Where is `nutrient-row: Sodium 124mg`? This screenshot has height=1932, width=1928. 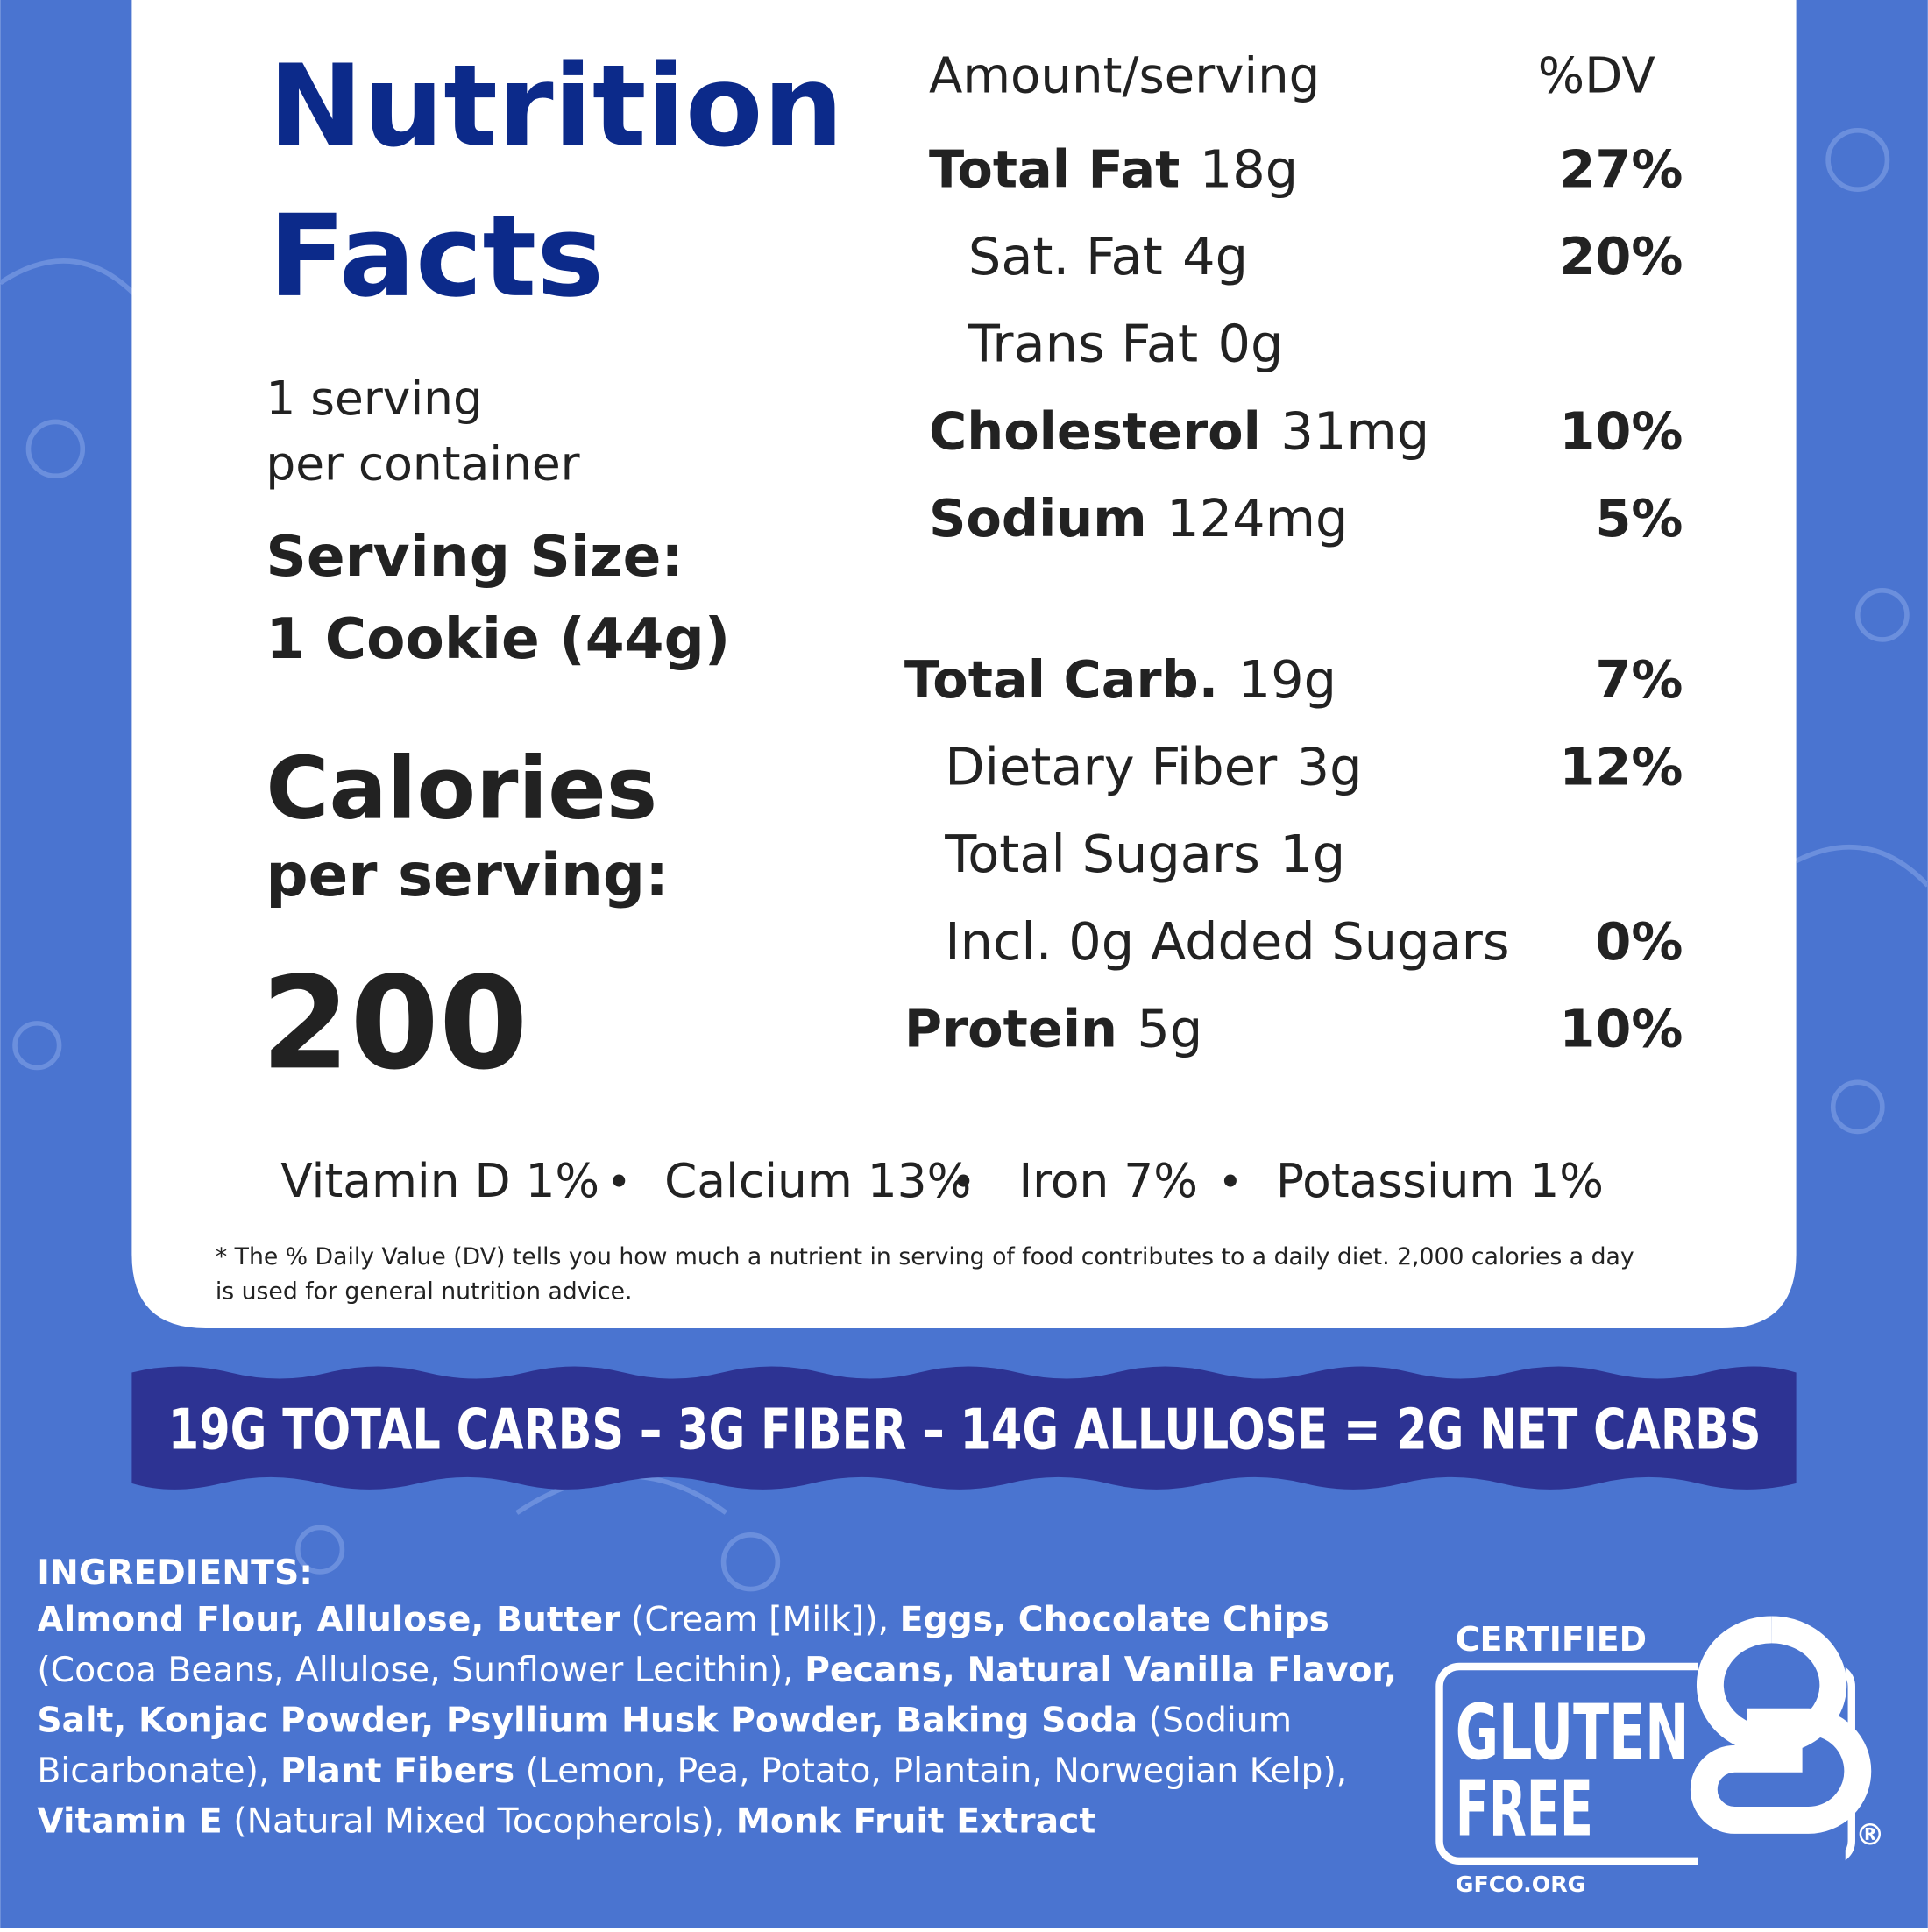
nutrient-row: Sodium 124mg is located at coordinates (1138, 518).